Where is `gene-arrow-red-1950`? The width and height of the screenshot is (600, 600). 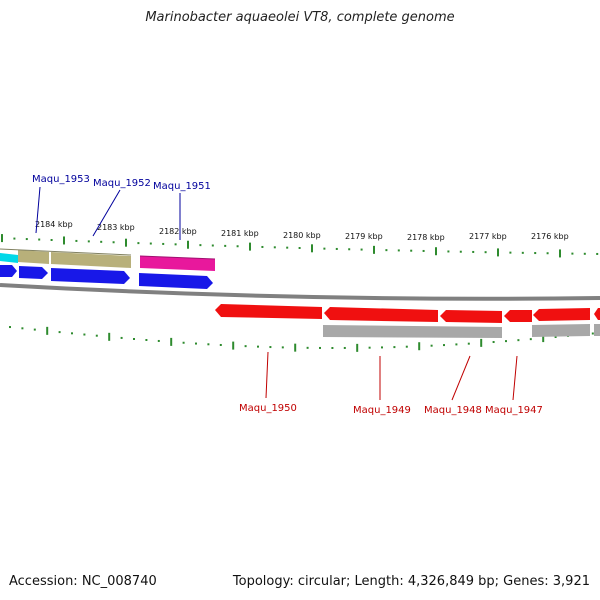 gene-arrow-red-1950 is located at coordinates (268, 311).